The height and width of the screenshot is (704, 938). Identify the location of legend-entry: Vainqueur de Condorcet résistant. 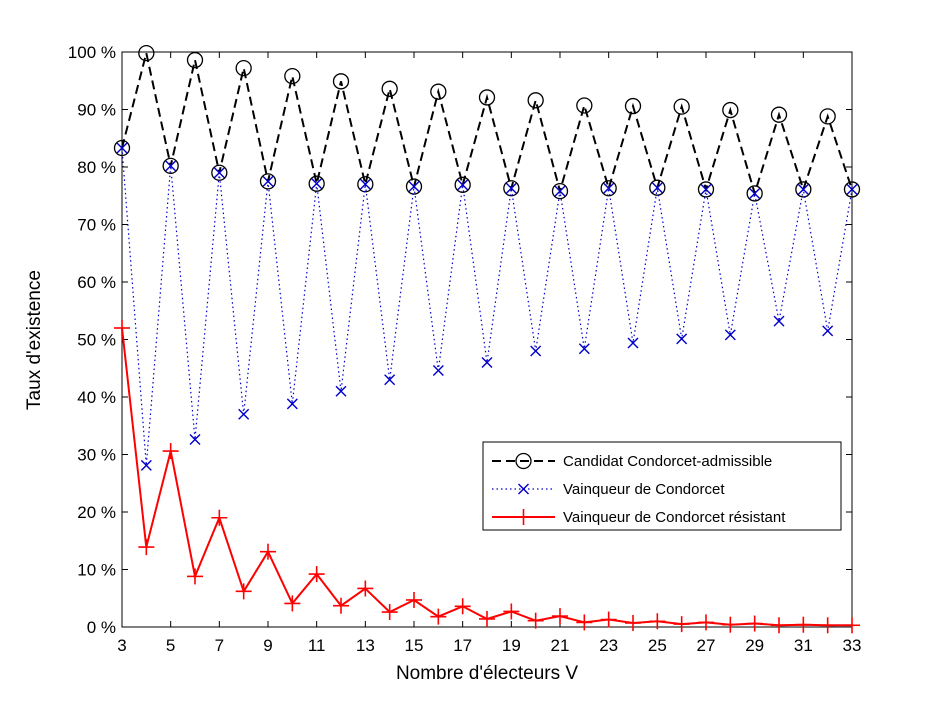
(639, 517).